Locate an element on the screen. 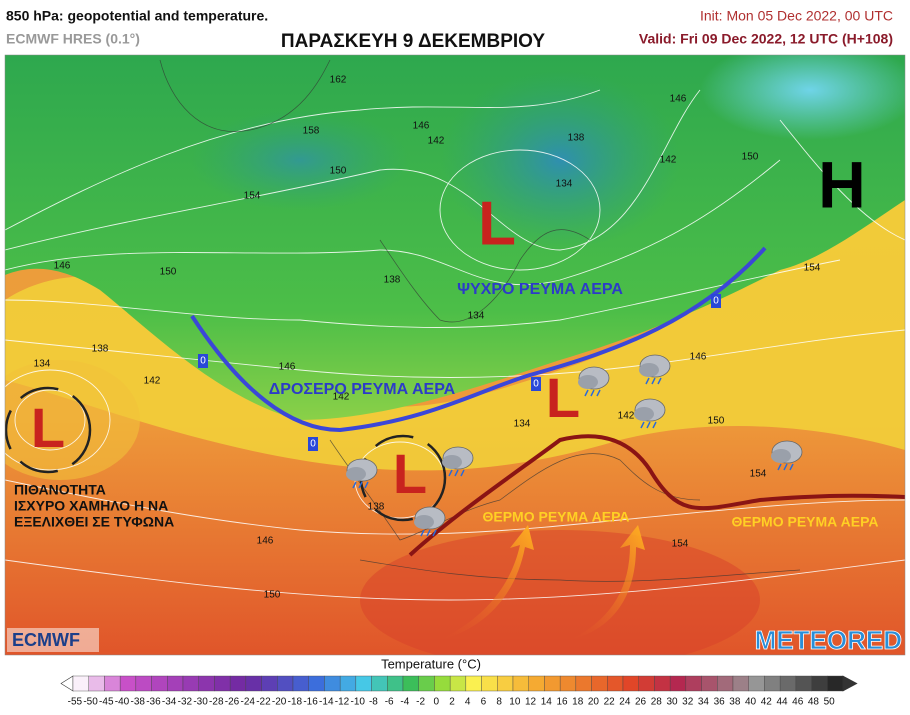 The height and width of the screenshot is (715, 910). logo-bg is located at coordinates (53, 640).